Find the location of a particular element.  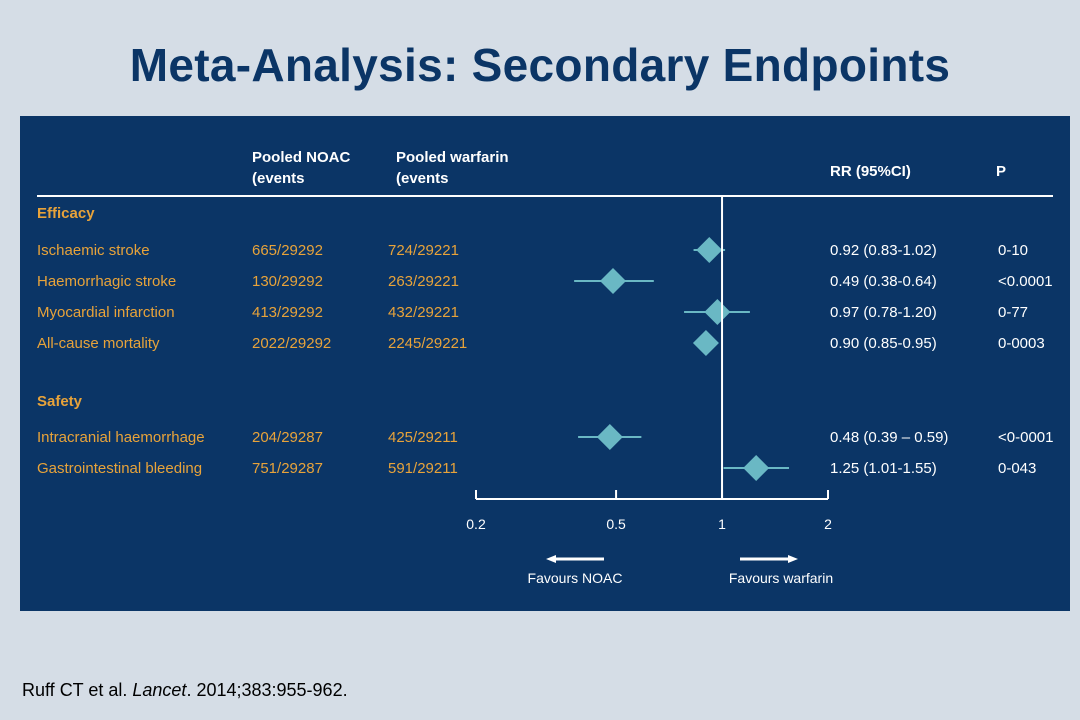

row-label-haemorrhagic-stroke: Haemorrhagic stroke is located at coordinates (106, 281).